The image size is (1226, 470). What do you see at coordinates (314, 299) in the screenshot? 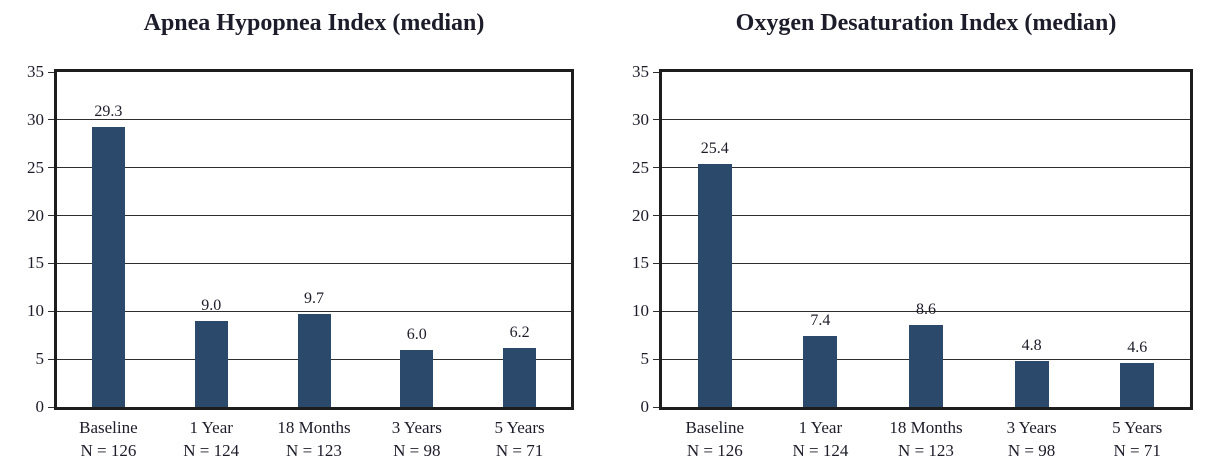
I see `bar-value-label: 9.7` at bounding box center [314, 299].